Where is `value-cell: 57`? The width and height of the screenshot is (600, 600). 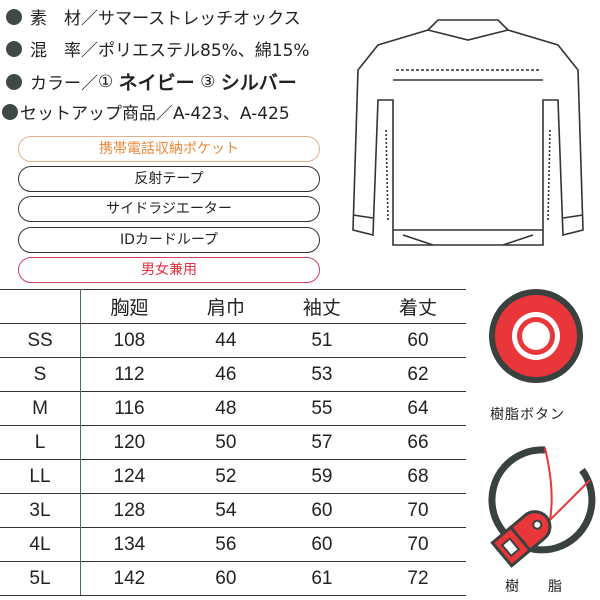 value-cell: 57 is located at coordinates (321, 442).